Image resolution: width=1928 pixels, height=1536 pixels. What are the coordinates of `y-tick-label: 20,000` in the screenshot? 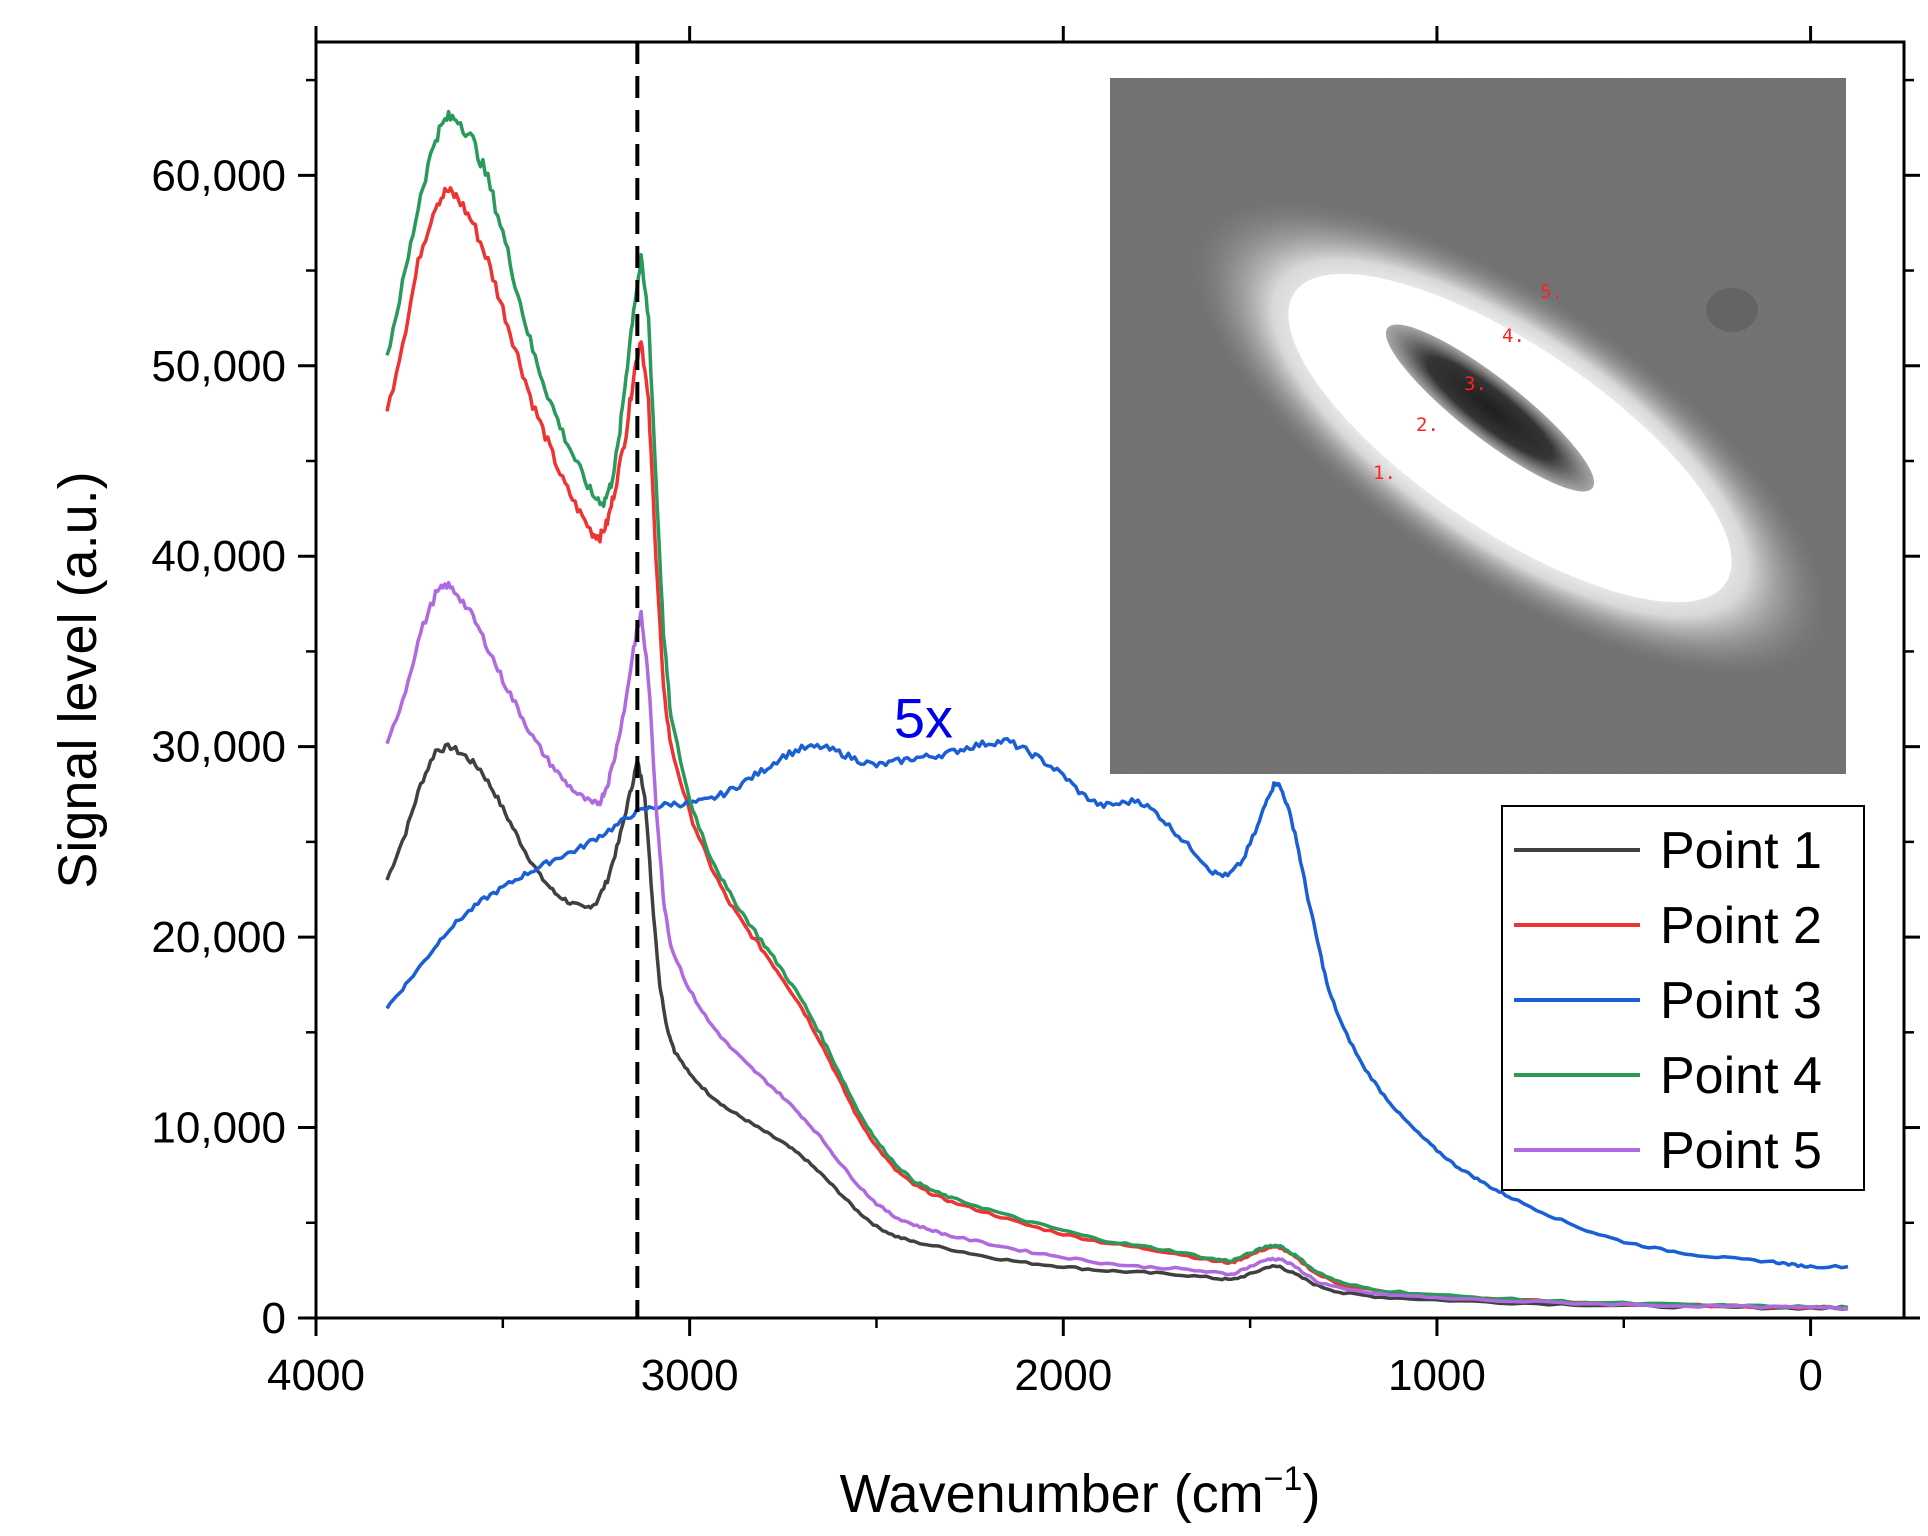 It's located at (218, 937).